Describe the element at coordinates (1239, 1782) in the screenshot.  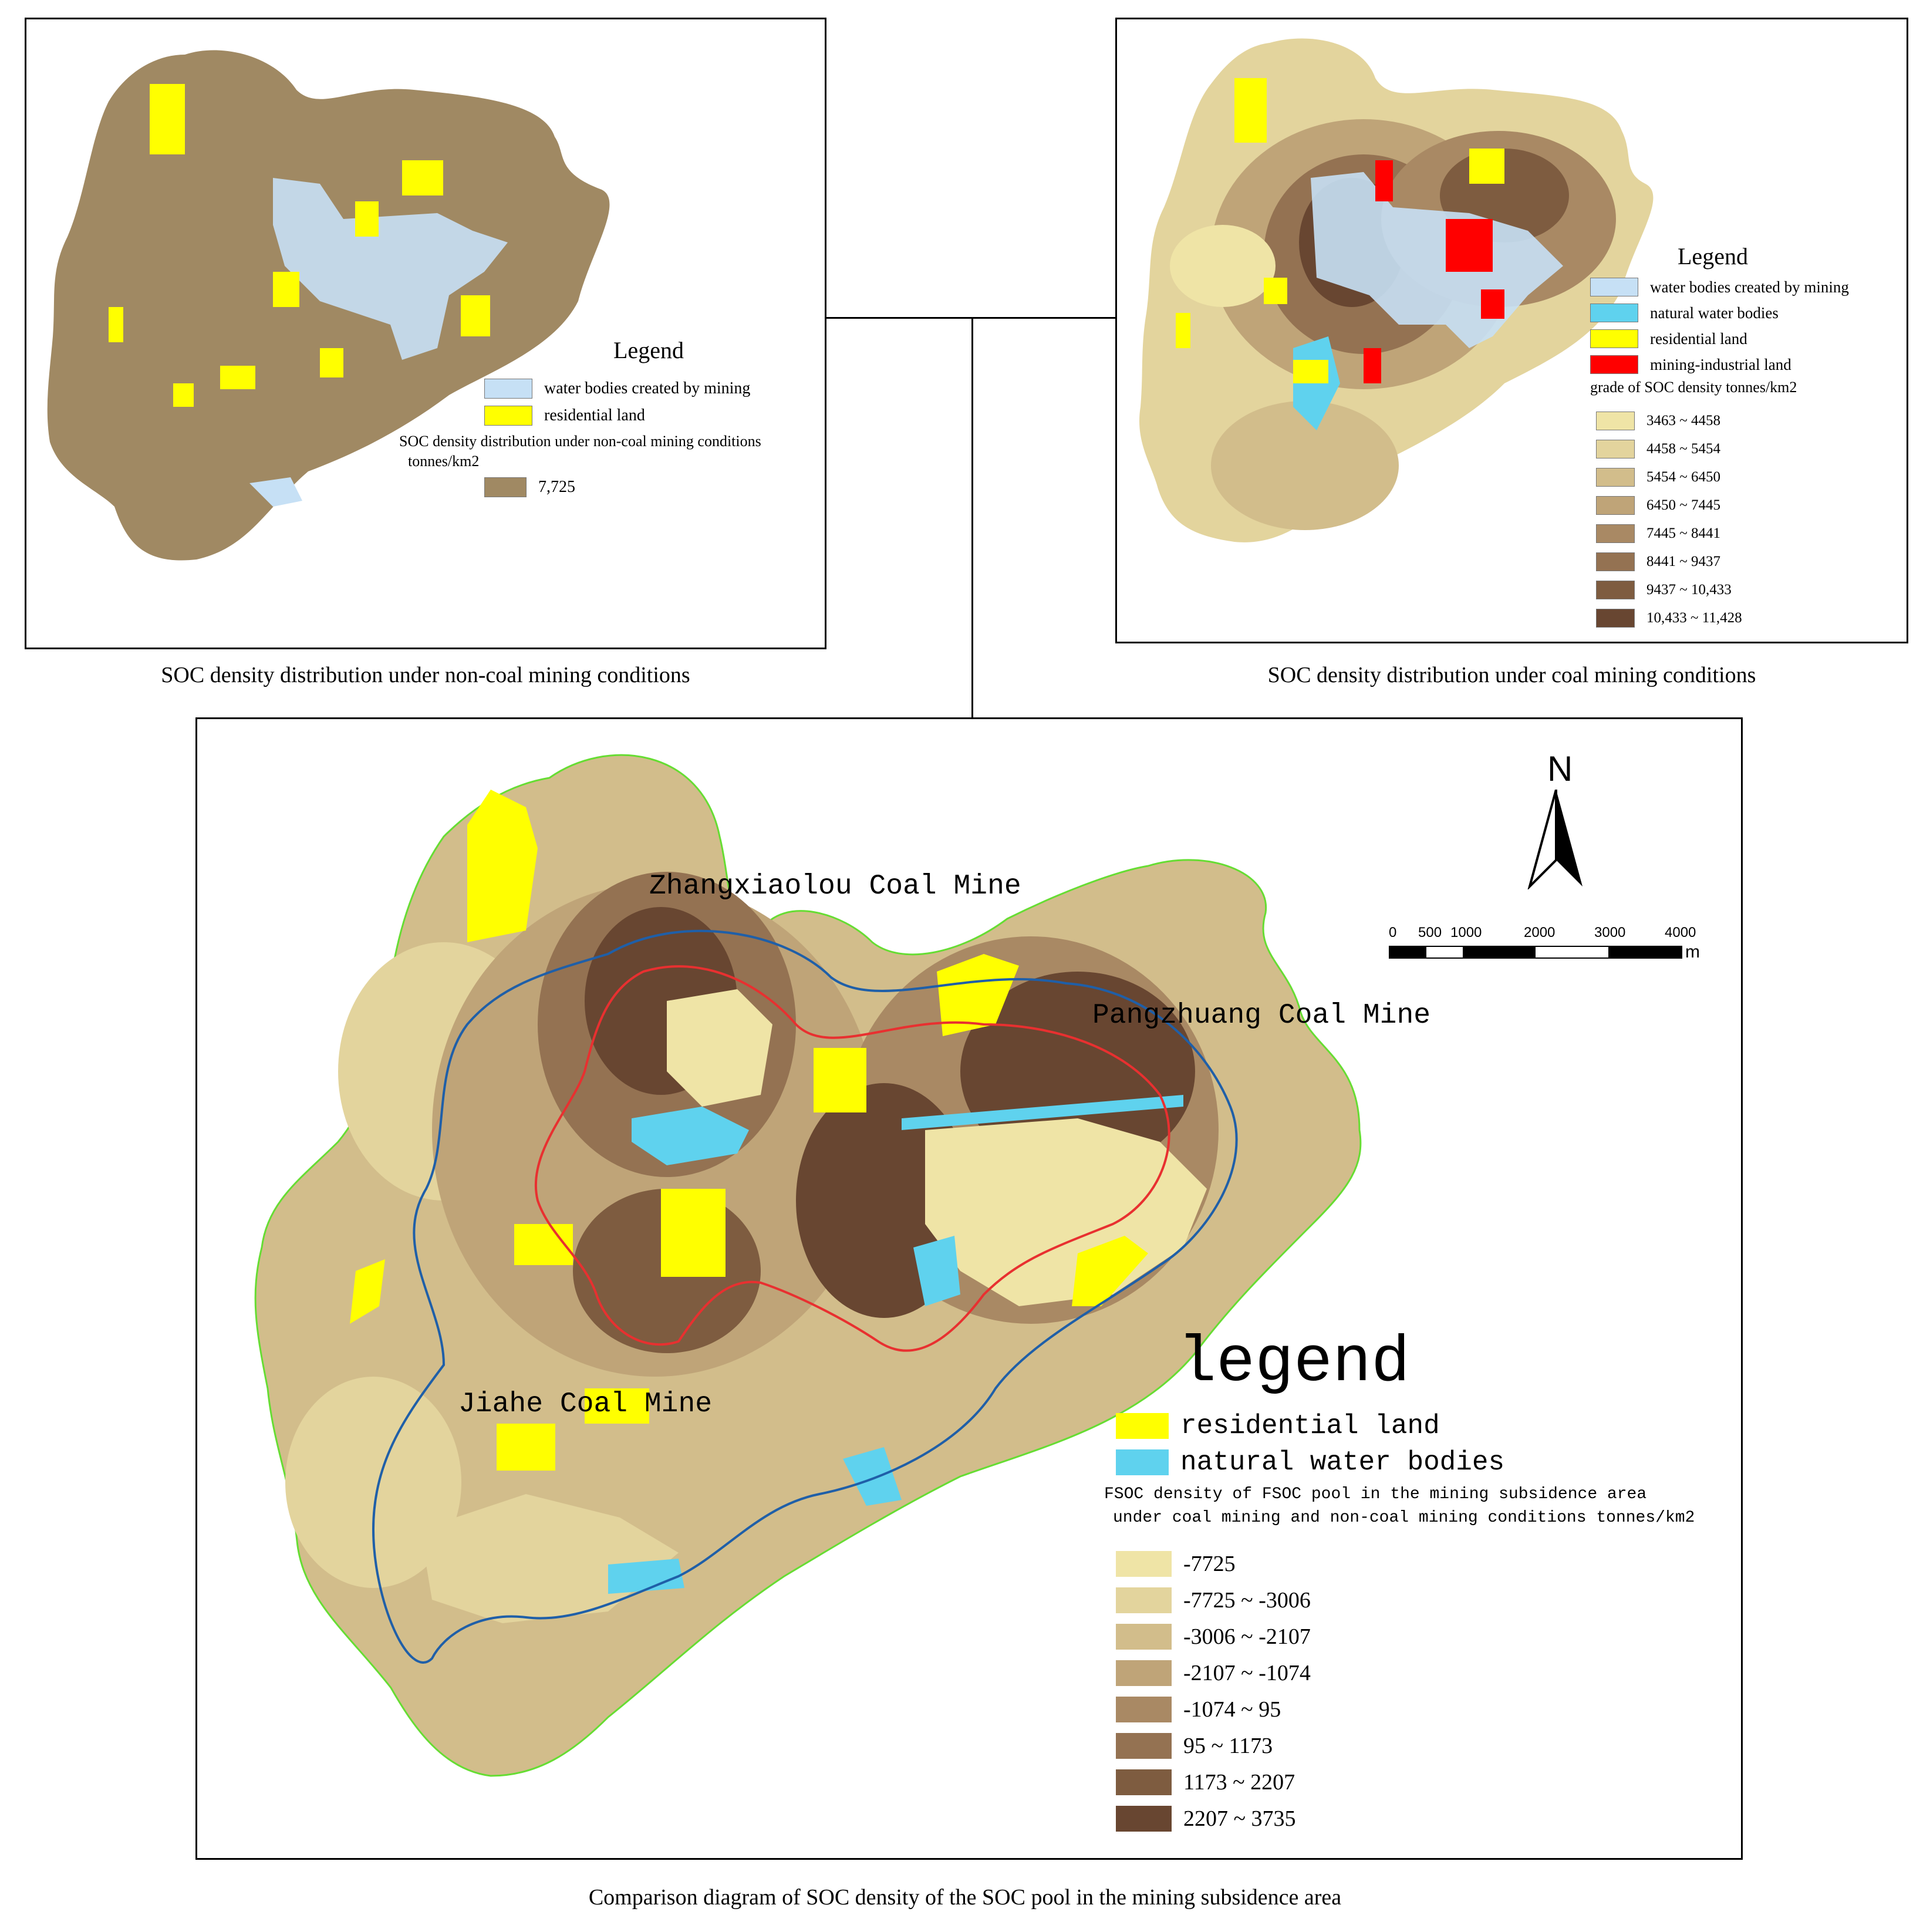
I see `legend-label: 1173 ~ 2207` at that location.